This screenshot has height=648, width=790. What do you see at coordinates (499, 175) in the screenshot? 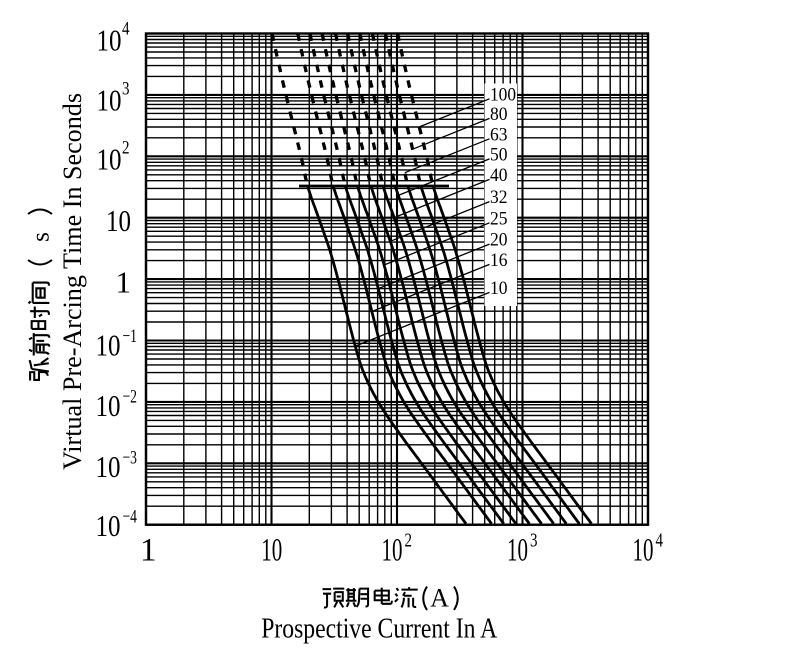
I see `svg-text: 40` at bounding box center [499, 175].